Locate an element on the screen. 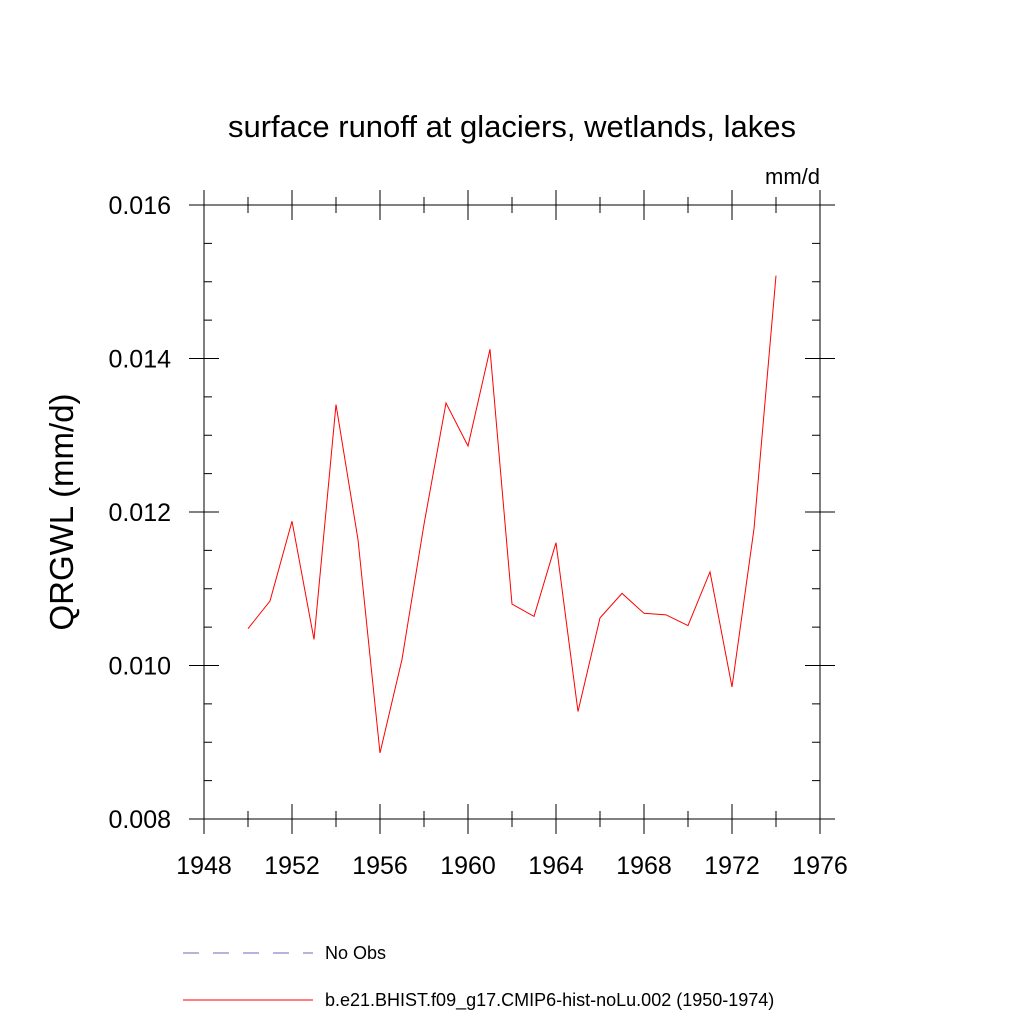 The image size is (1024, 1024). y-tick-label: 0.012 is located at coordinates (139, 513).